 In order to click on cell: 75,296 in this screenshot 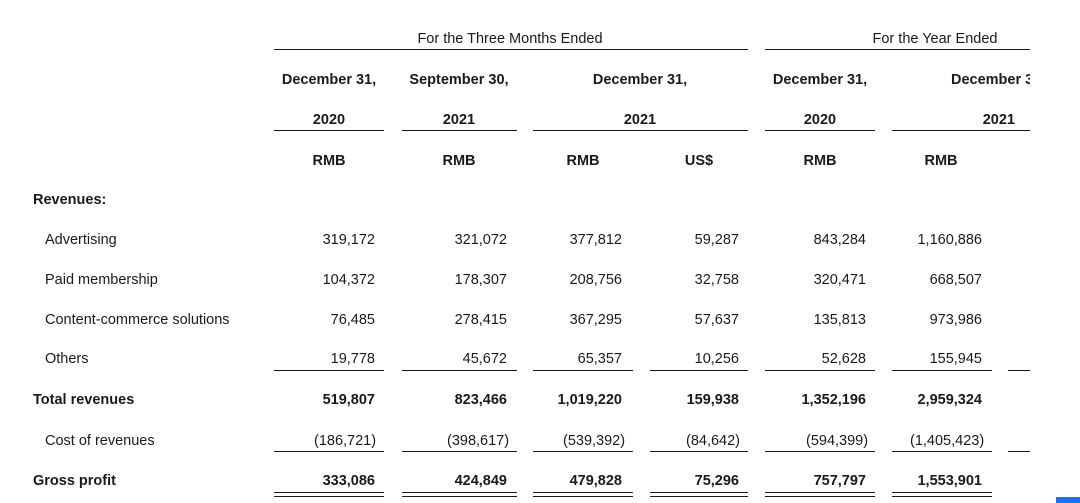, I will do `click(716, 481)`.